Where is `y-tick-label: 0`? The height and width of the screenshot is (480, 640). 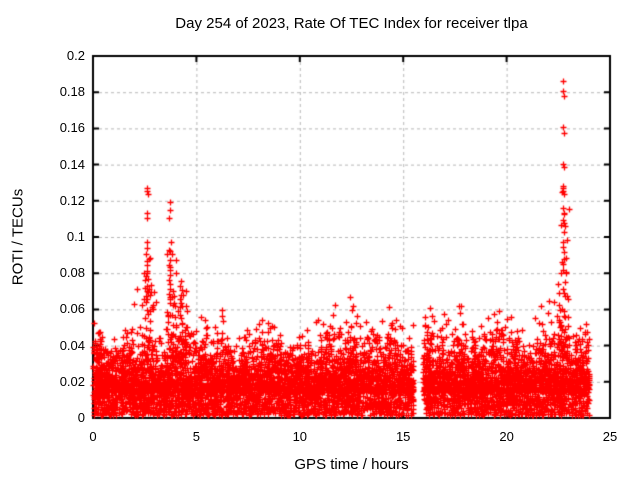
y-tick-label: 0 is located at coordinates (81, 417).